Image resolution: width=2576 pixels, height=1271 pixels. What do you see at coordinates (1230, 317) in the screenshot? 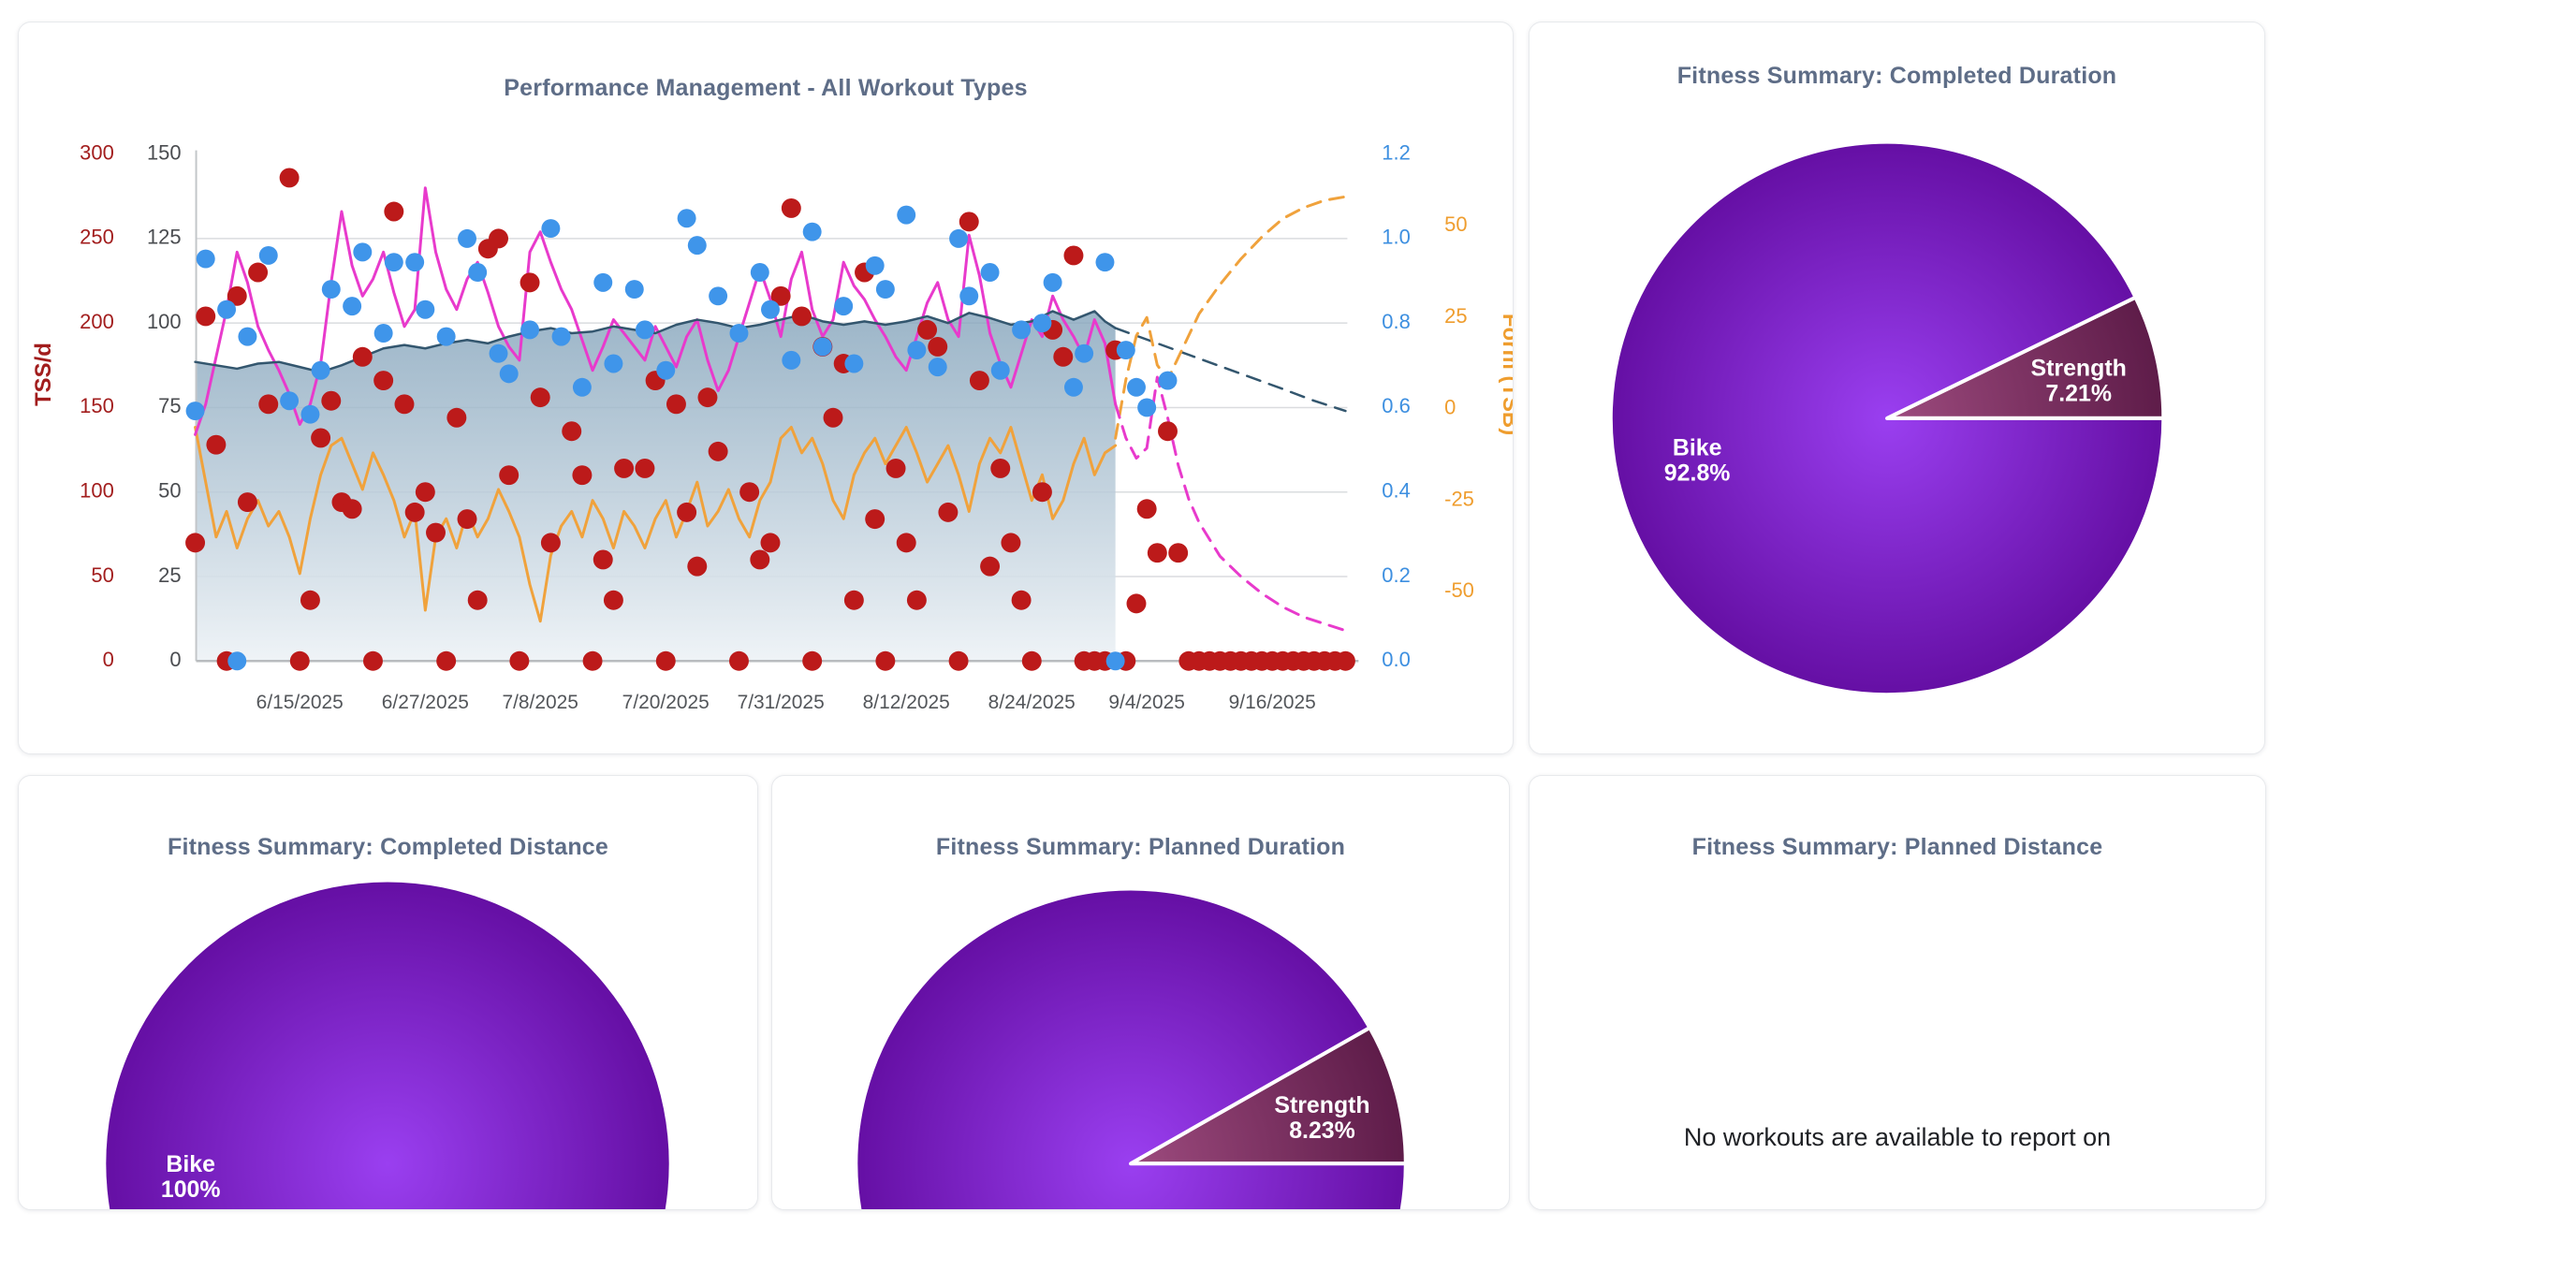
I see `form-projection-line` at bounding box center [1230, 317].